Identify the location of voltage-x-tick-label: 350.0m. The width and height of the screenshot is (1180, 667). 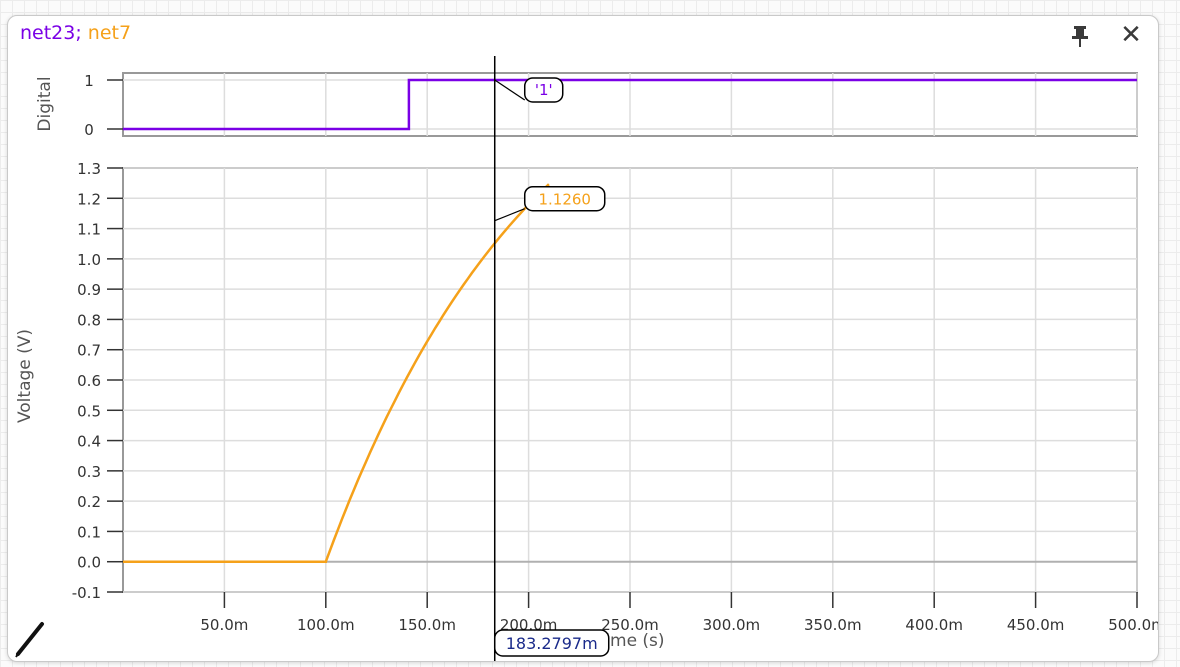
(833, 625).